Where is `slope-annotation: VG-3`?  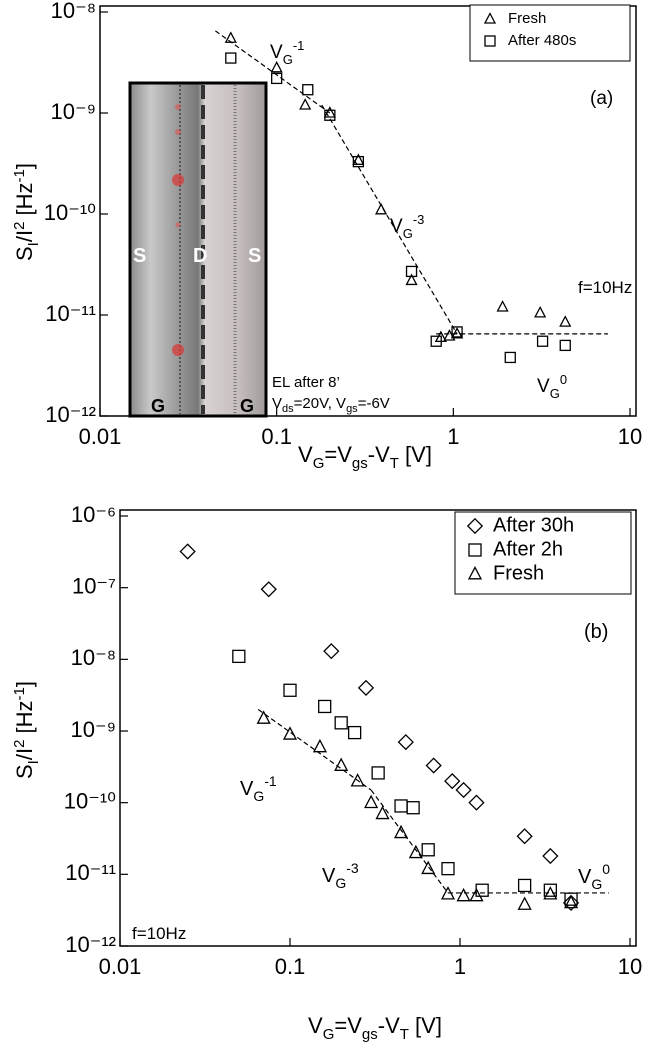 slope-annotation: VG-3 is located at coordinates (407, 226).